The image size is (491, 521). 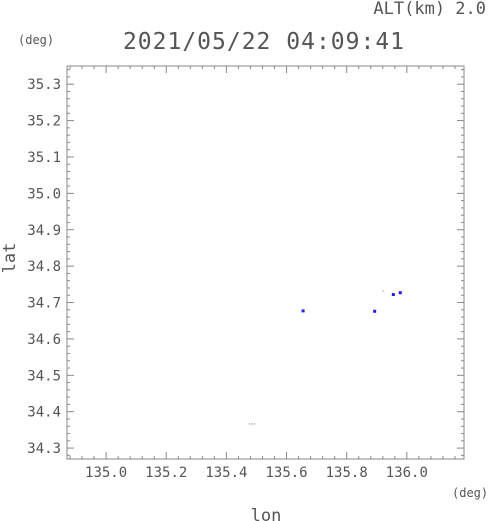 What do you see at coordinates (470, 493) in the screenshot?
I see `x-unit-label: (deg)` at bounding box center [470, 493].